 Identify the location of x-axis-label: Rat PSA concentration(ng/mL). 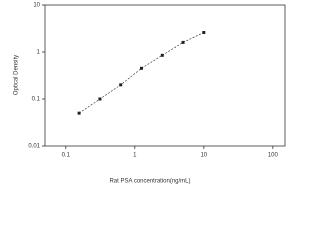
(149, 182).